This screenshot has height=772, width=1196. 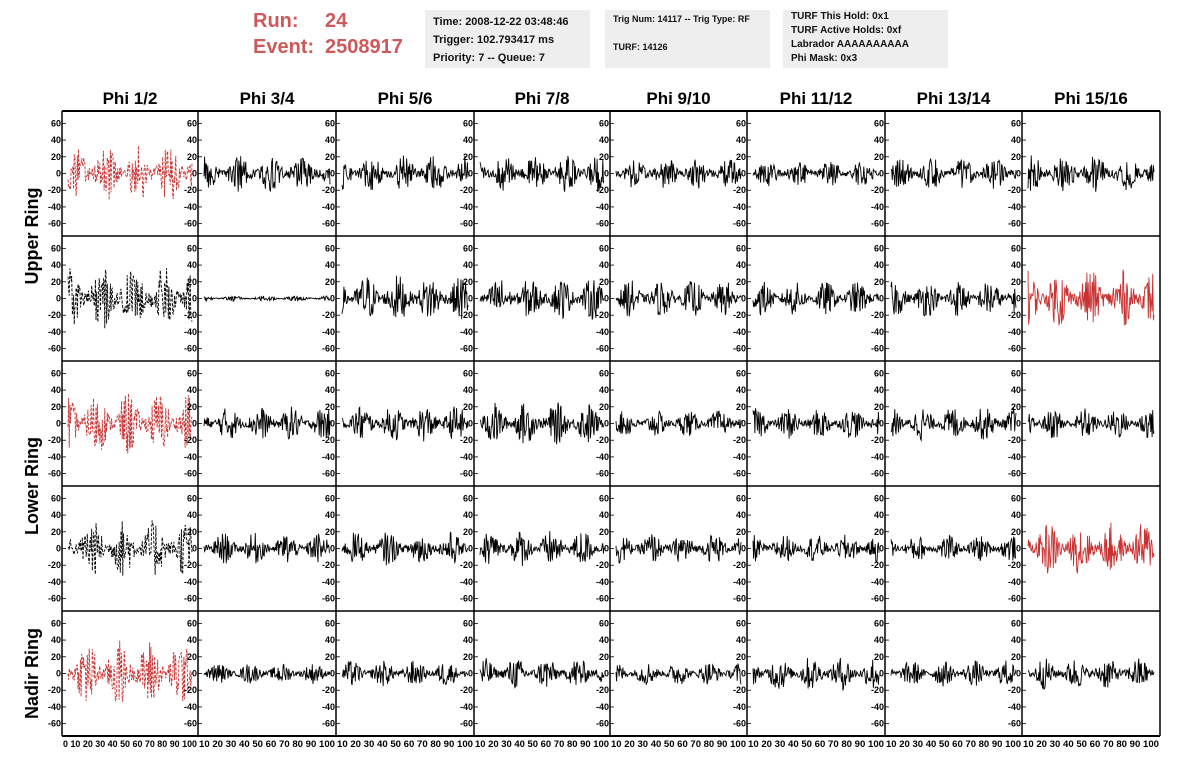 I want to click on event-label: Event:, so click(x=284, y=47).